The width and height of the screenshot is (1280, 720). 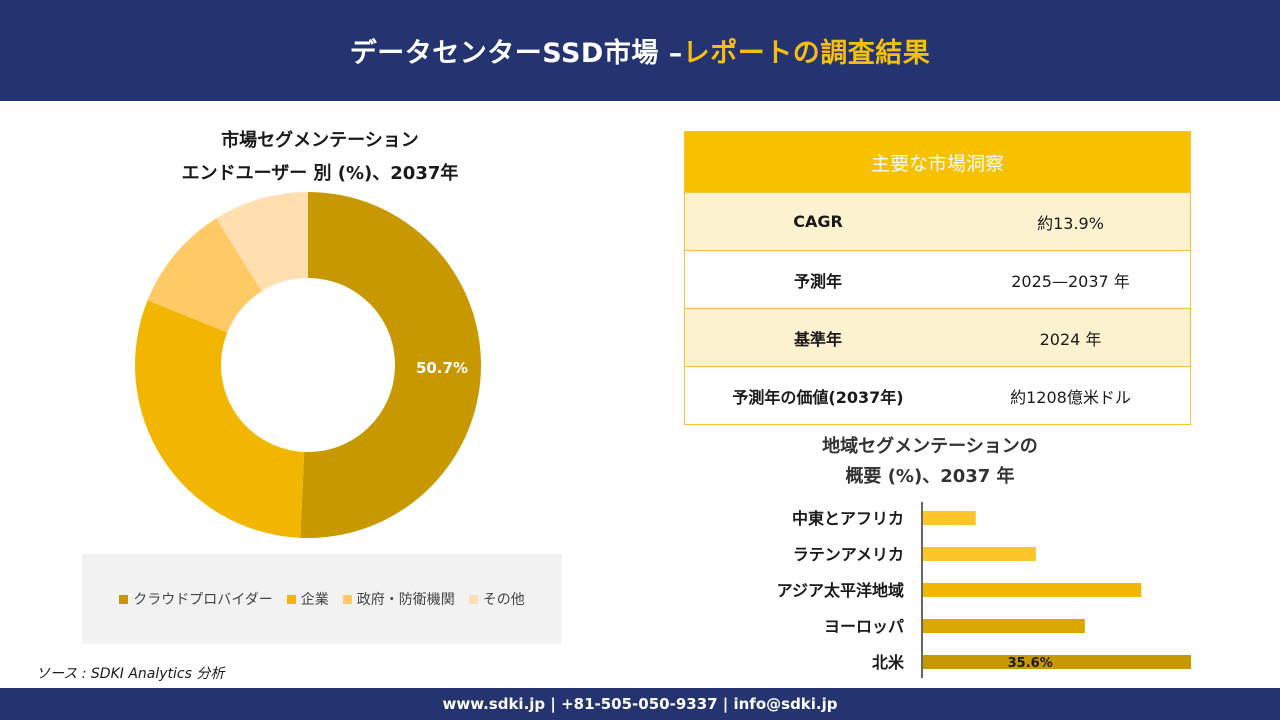 I want to click on legend-label: 政府・防衛機関, so click(x=405, y=600).